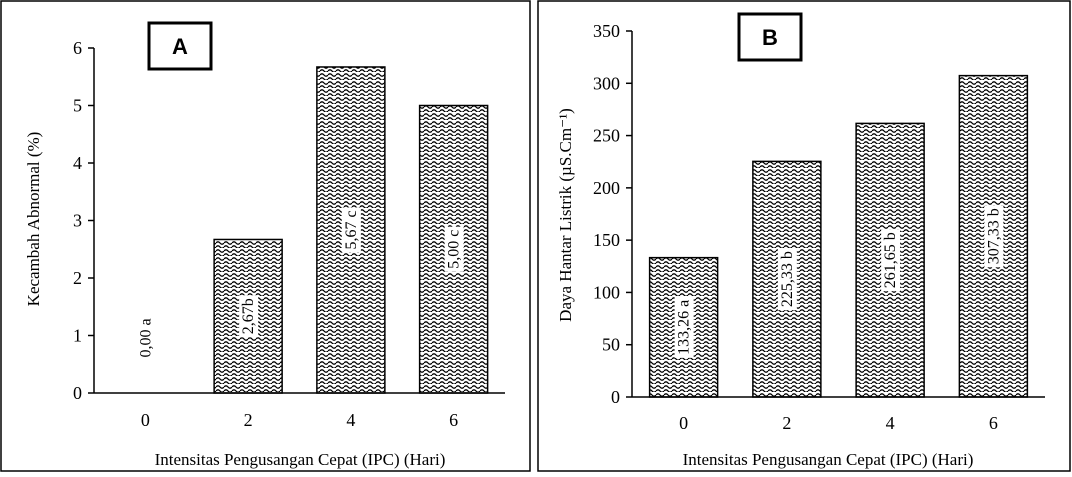  I want to click on panel-b-xtick-label-0: 0, so click(683, 423).